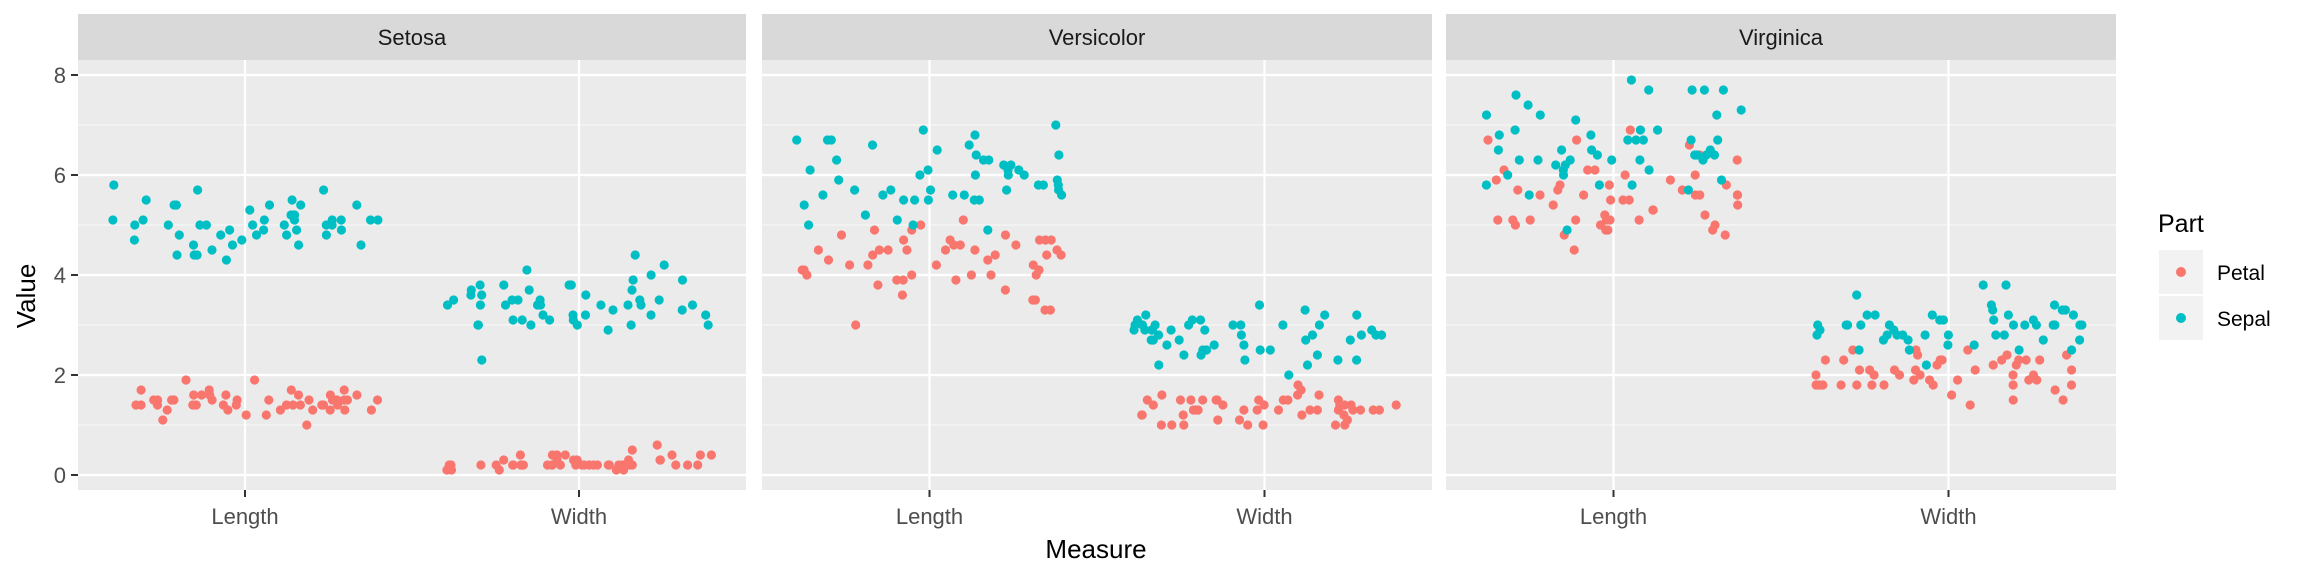 Image resolution: width=2304 pixels, height=576 pixels. What do you see at coordinates (1095, 549) in the screenshot?
I see `x-axis-label: Measure` at bounding box center [1095, 549].